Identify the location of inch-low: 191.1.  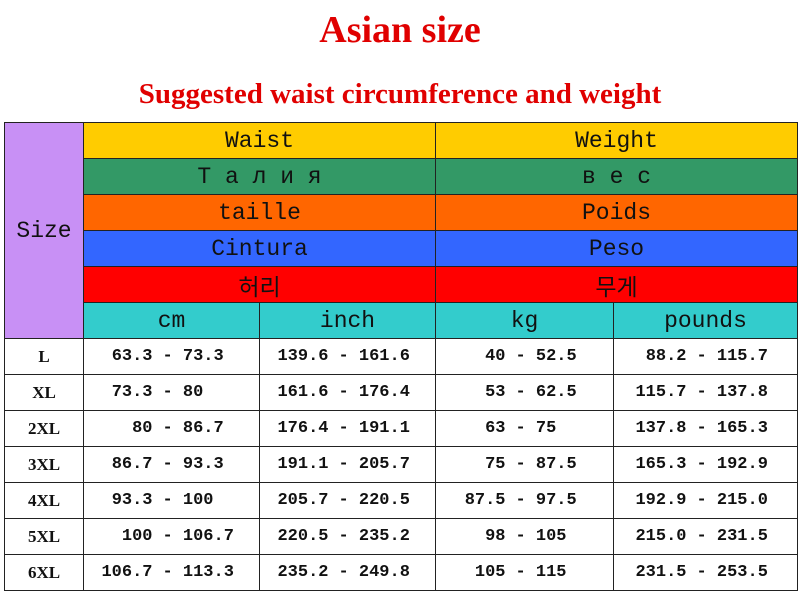
(303, 464).